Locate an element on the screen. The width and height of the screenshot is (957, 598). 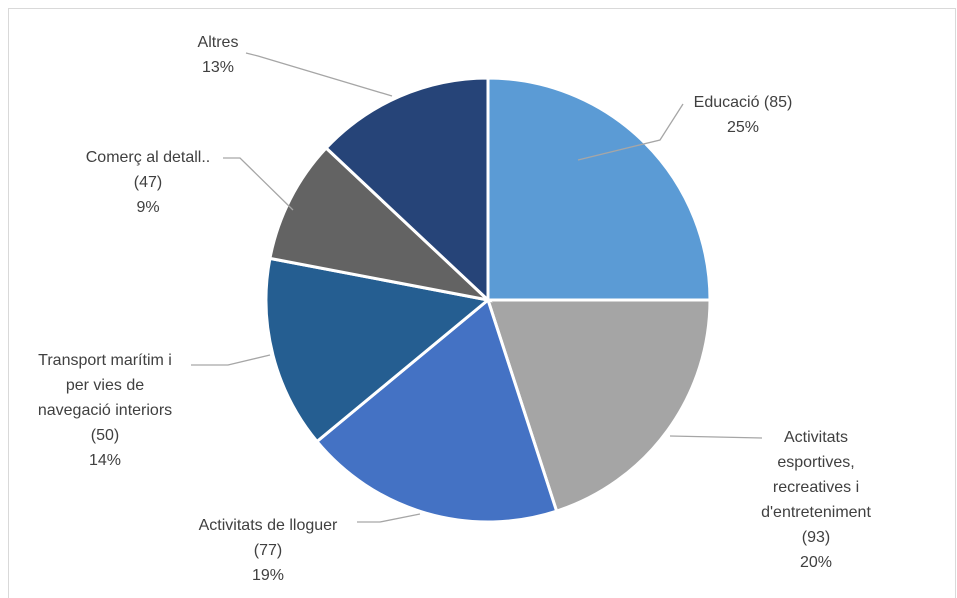
data-label-line: 19% is located at coordinates (268, 573).